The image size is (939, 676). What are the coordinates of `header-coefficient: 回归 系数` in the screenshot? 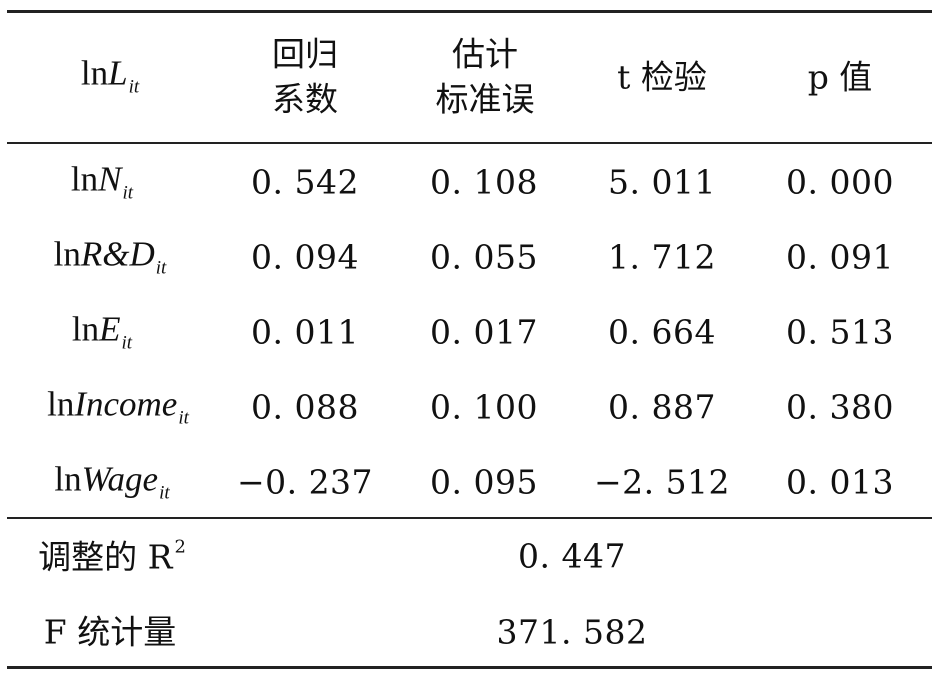 It's located at (305, 76).